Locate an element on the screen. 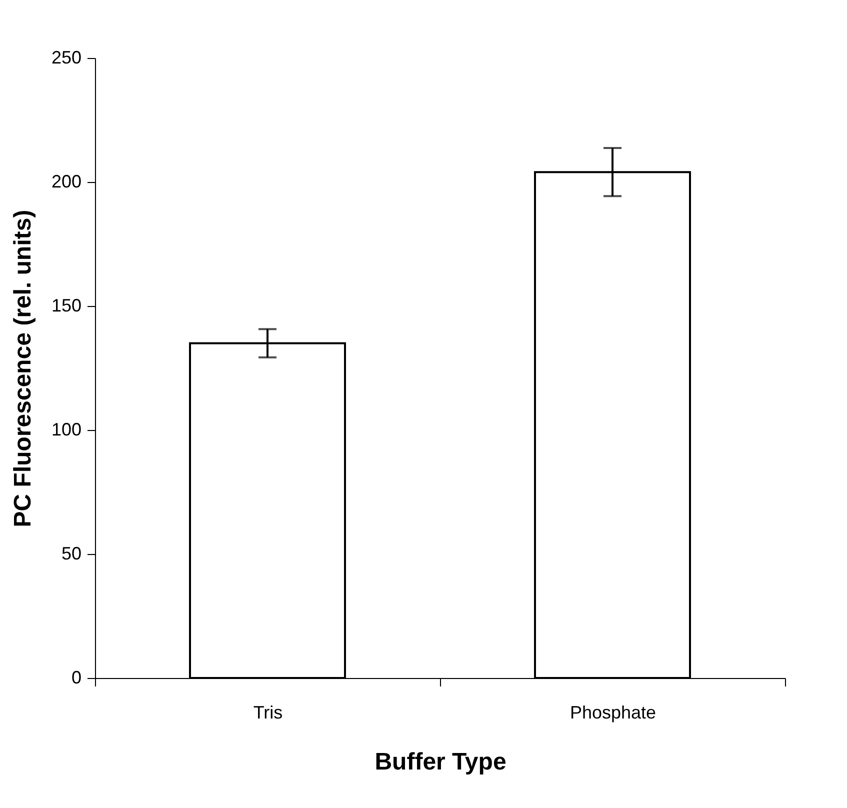 This screenshot has height=808, width=847. y-tick-label: 250 is located at coordinates (66, 58).